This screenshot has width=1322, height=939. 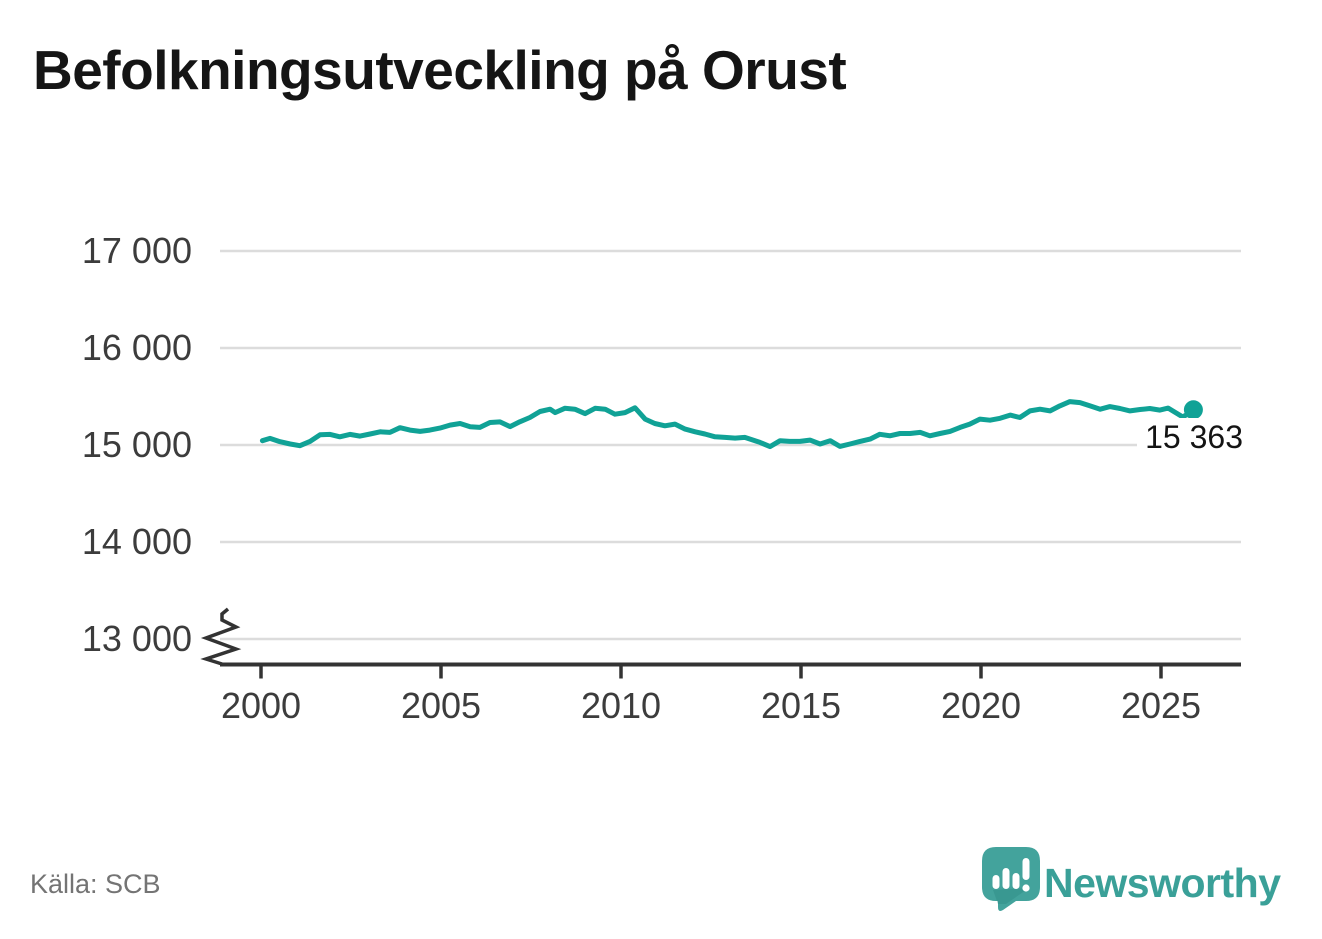 What do you see at coordinates (136, 541) in the screenshot?
I see `y-tick-label: 14 000` at bounding box center [136, 541].